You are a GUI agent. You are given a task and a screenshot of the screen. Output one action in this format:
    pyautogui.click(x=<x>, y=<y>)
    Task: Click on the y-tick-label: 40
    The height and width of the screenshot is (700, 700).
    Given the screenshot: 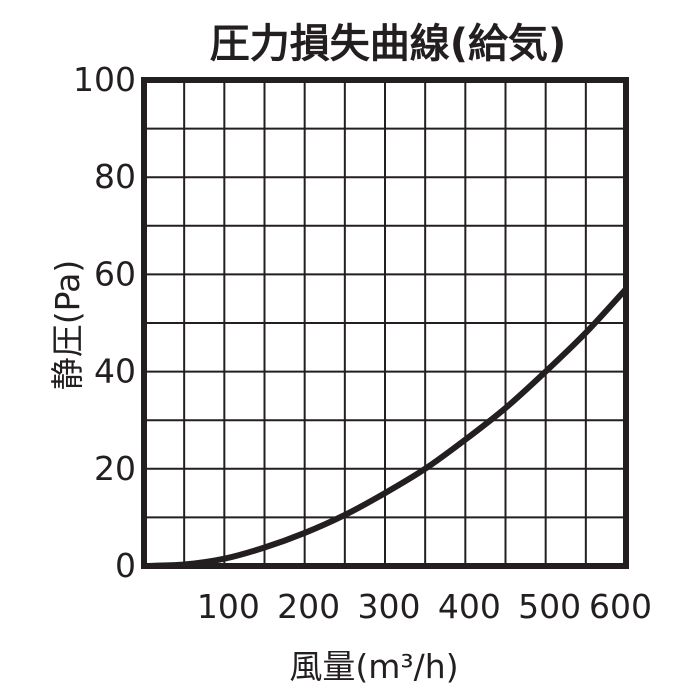 What is the action you would take?
    pyautogui.click(x=115, y=371)
    